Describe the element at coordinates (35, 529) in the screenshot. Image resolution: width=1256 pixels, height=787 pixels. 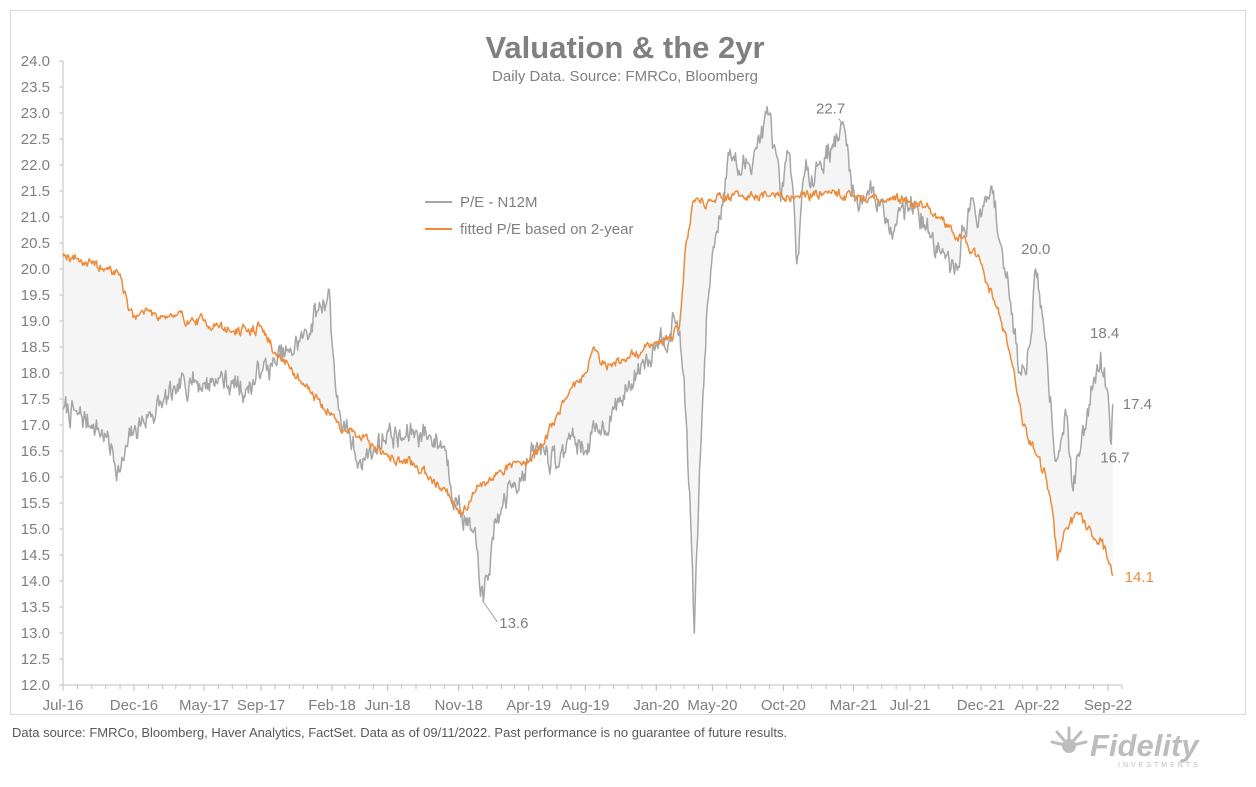
I see `y-tick-label: 15.0` at that location.